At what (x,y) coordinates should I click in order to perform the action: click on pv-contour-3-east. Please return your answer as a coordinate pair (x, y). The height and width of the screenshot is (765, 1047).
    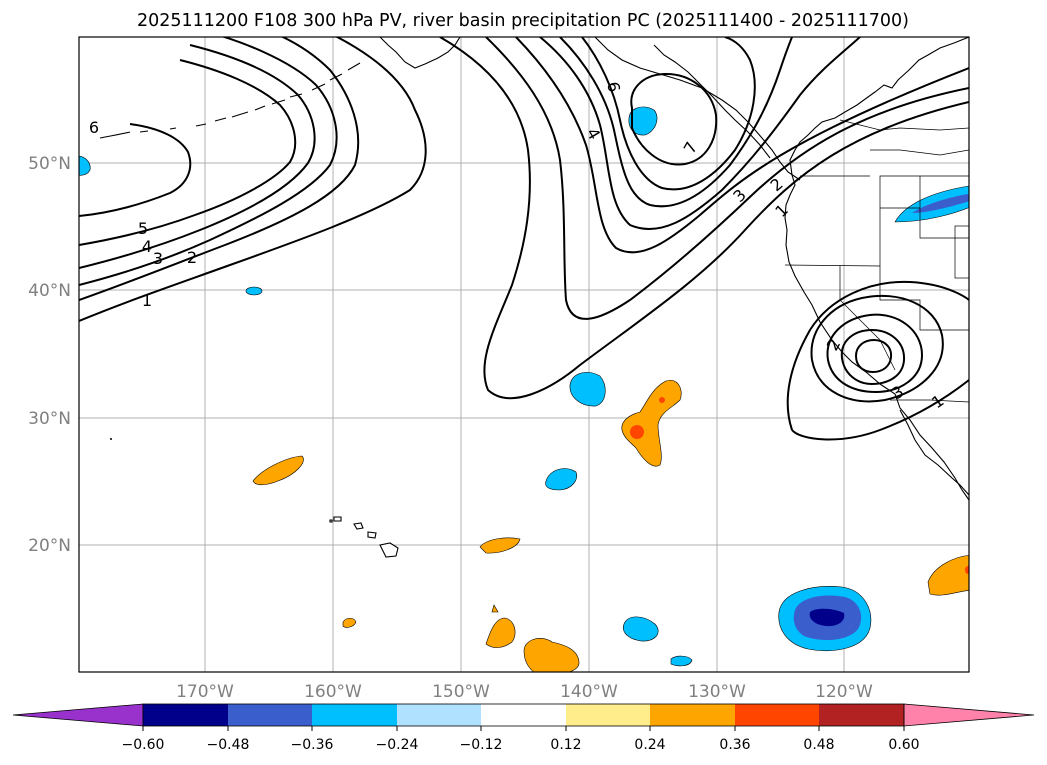
    Looking at the image, I should click on (875, 353).